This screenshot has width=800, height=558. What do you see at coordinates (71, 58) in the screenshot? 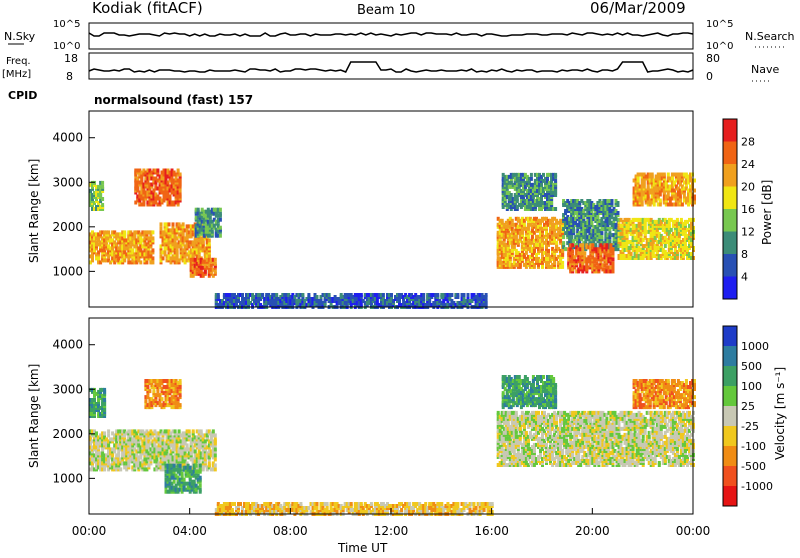
I see `freq-tick-top: 18` at bounding box center [71, 58].